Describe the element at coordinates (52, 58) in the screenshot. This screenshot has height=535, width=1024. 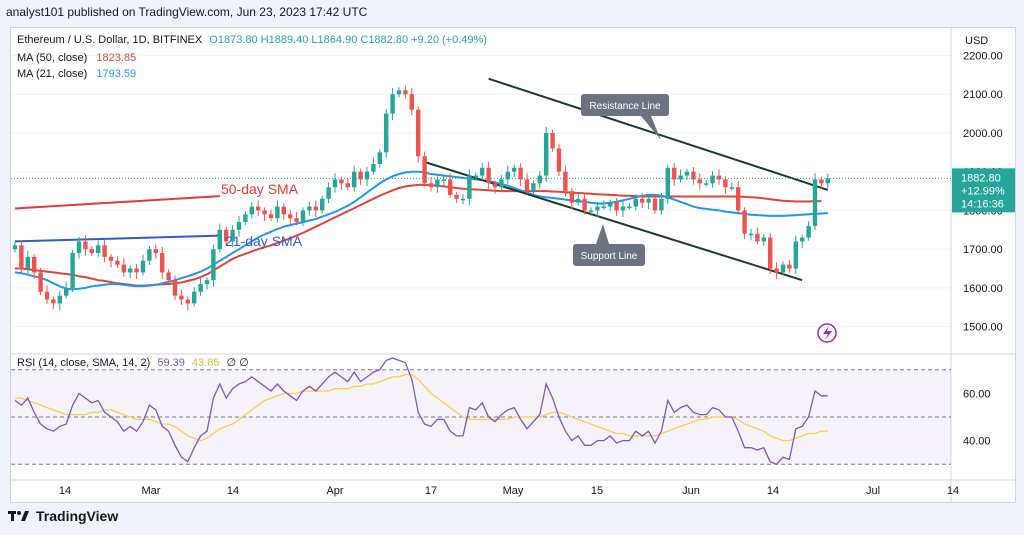
I see `legend-ma50-label: MA (50, close)` at that location.